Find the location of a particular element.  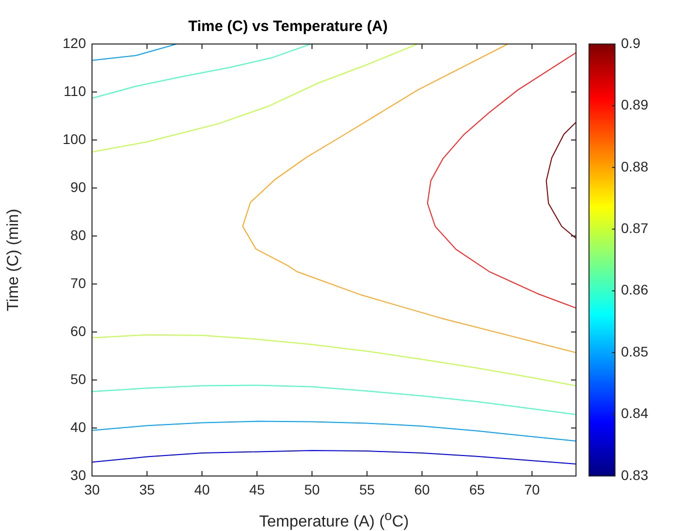

color-bar-label: 0.85 is located at coordinates (634, 351).